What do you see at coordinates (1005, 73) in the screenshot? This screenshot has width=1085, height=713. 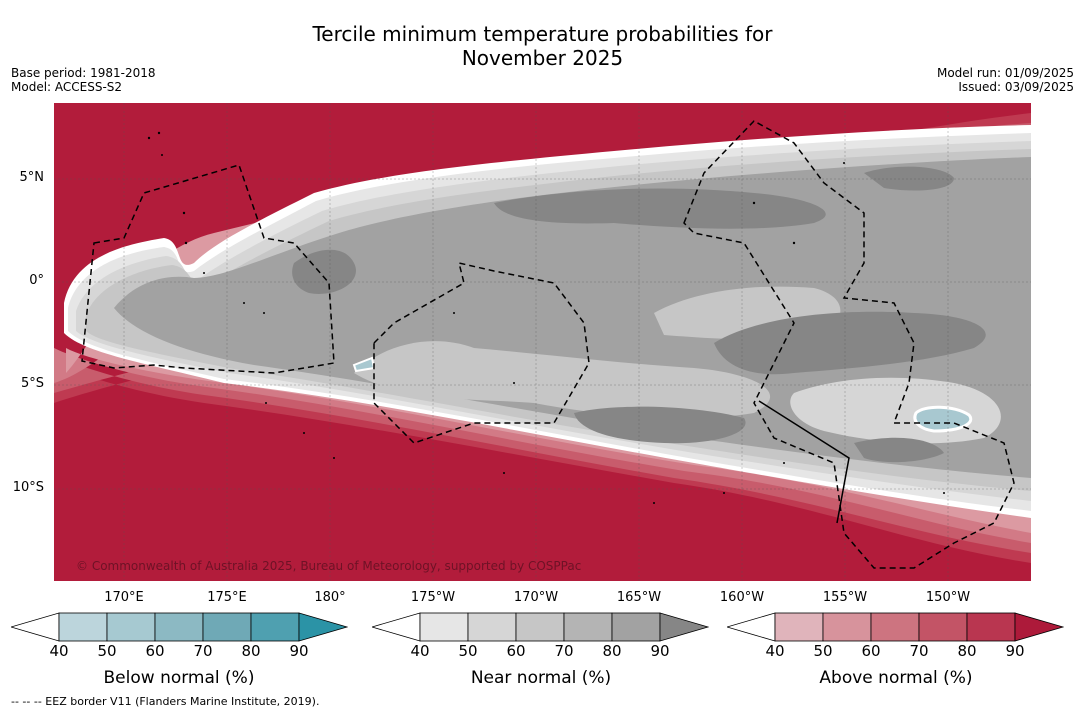 I see `model-run: Model run: 01/09/2025` at bounding box center [1005, 73].